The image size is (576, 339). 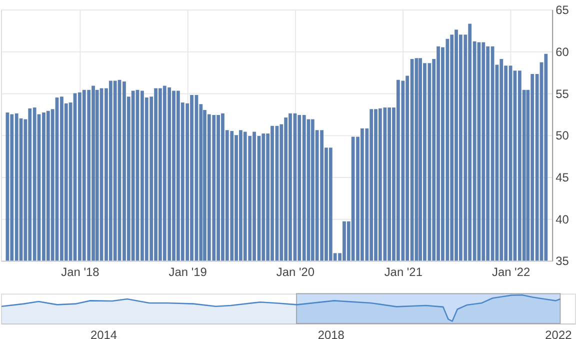 I want to click on y-tick-label: 50, so click(x=563, y=135).